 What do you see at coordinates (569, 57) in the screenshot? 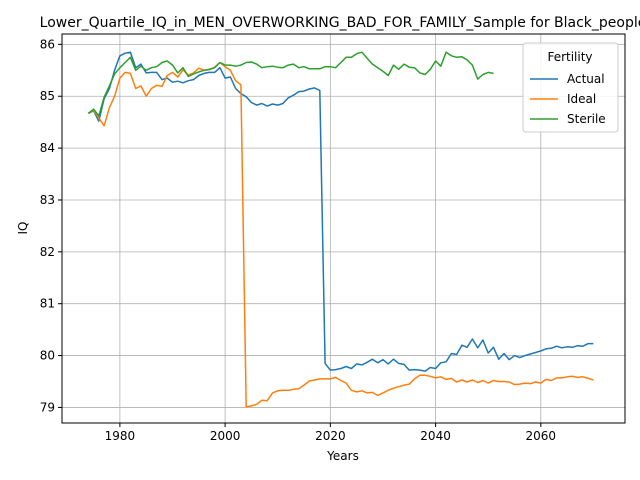
I see `legend-title: Fertility` at bounding box center [569, 57].